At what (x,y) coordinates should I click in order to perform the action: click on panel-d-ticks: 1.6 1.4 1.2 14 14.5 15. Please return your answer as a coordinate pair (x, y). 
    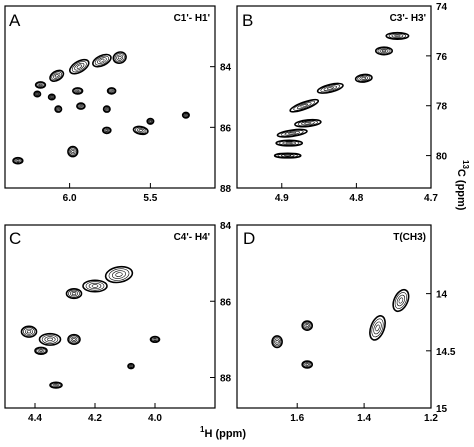
    Looking at the image, I should click on (373, 357).